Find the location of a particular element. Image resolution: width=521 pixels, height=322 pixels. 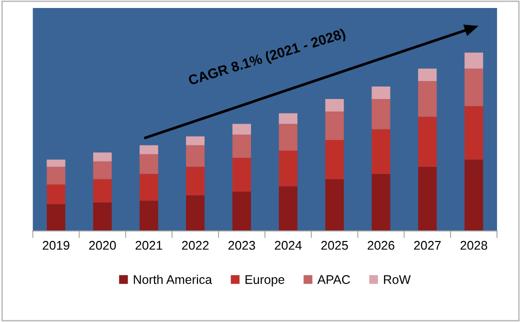

x-tick-label: 2028 is located at coordinates (474, 245).